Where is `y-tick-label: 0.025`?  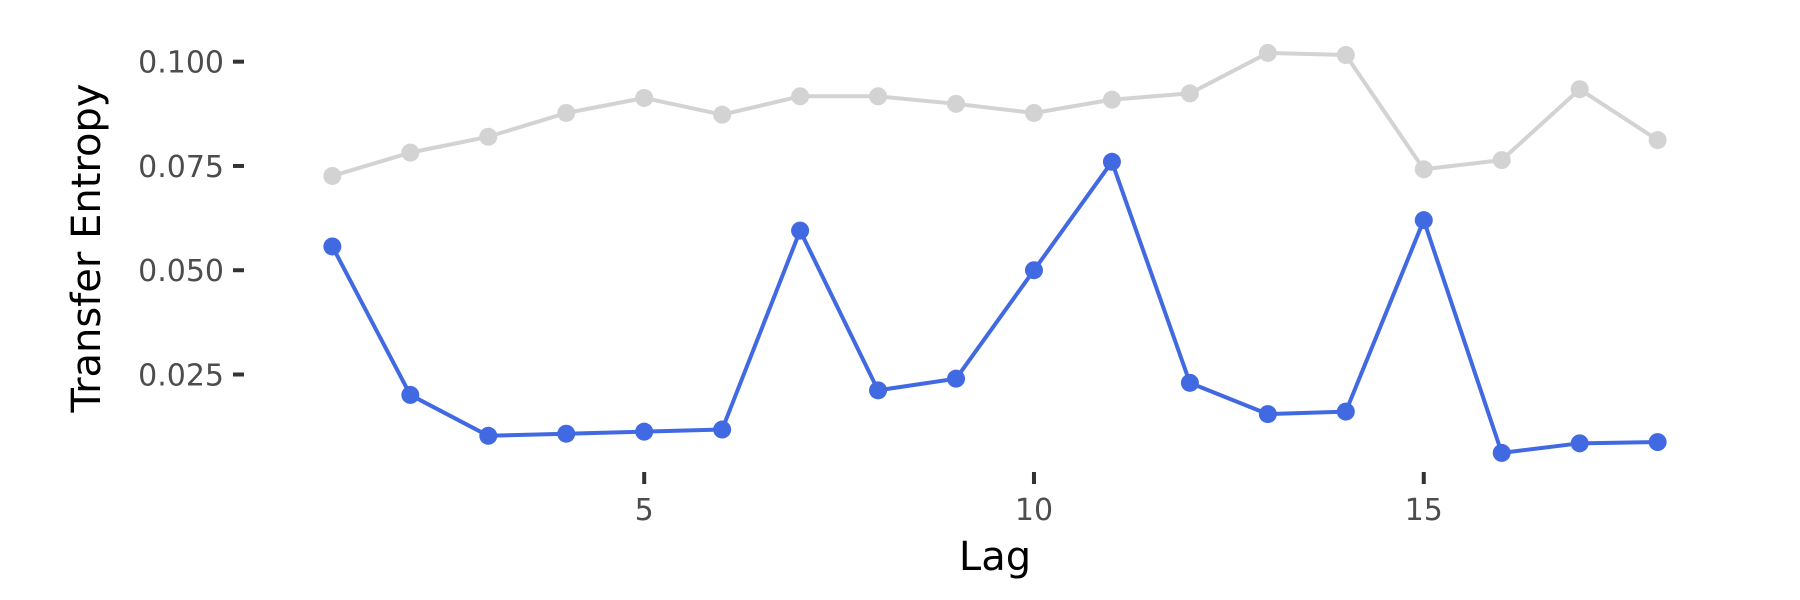 y-tick-label: 0.025 is located at coordinates (181, 375).